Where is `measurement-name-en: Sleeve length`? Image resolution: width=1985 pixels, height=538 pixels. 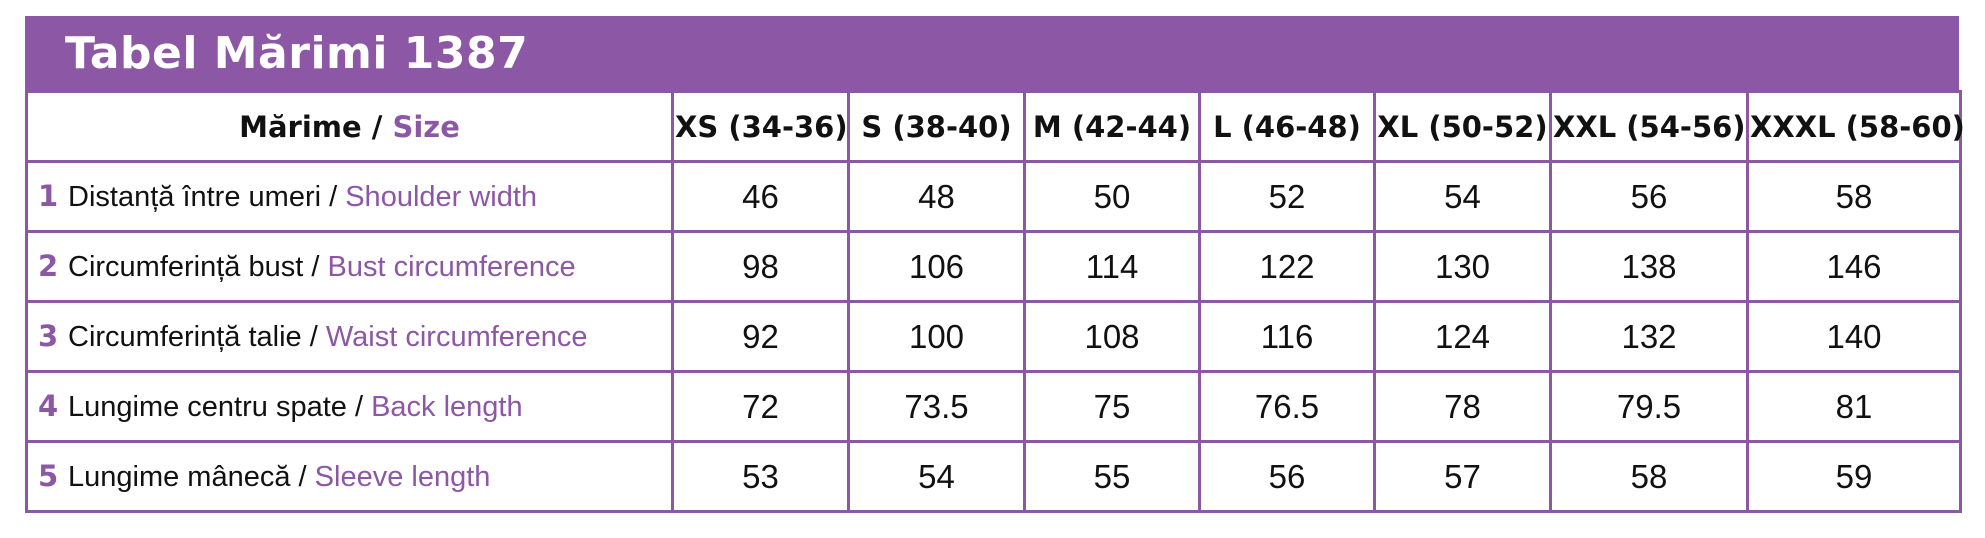
measurement-name-en: Sleeve length is located at coordinates (402, 477).